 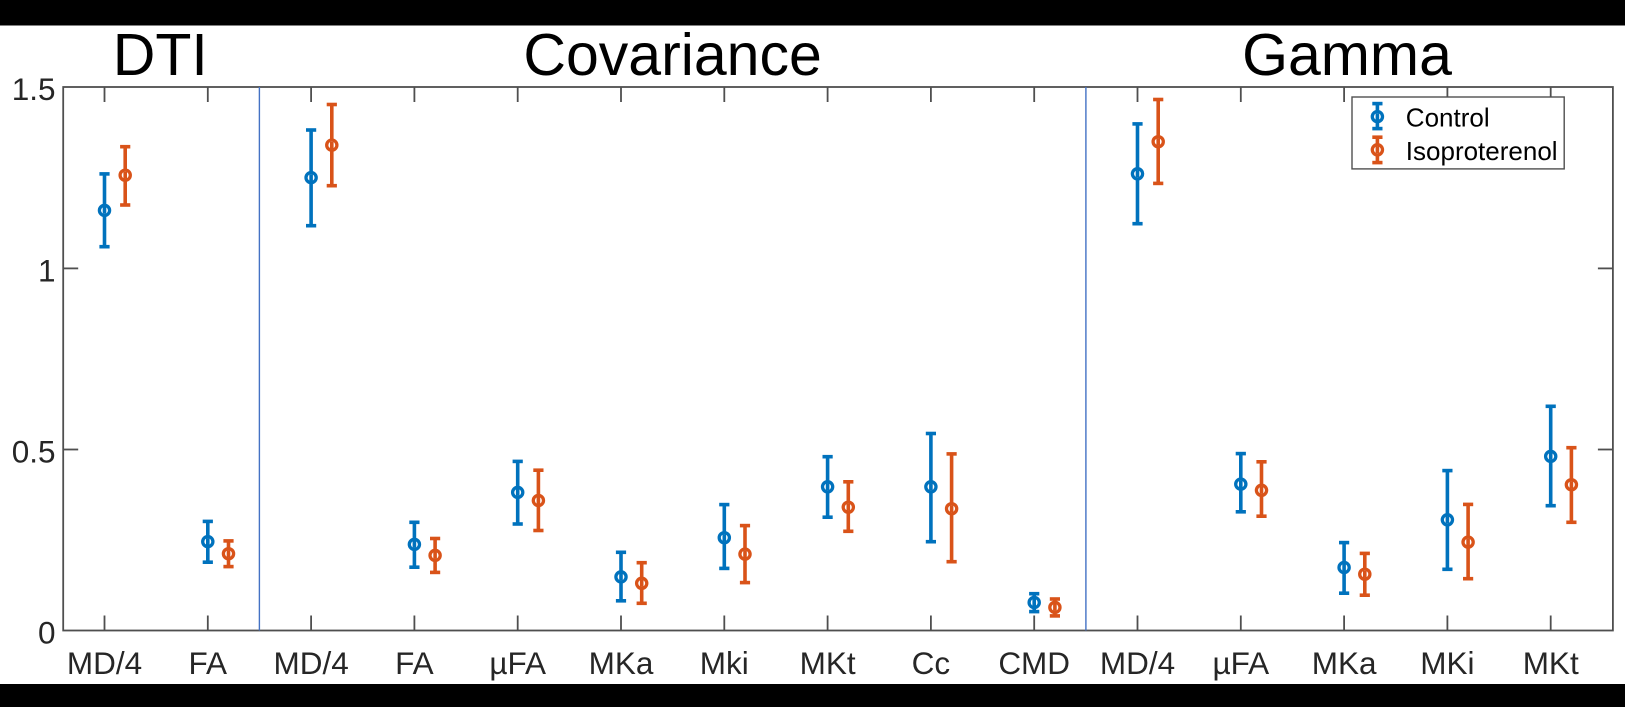 I want to click on svg-text: Gamma, so click(x=1347, y=55).